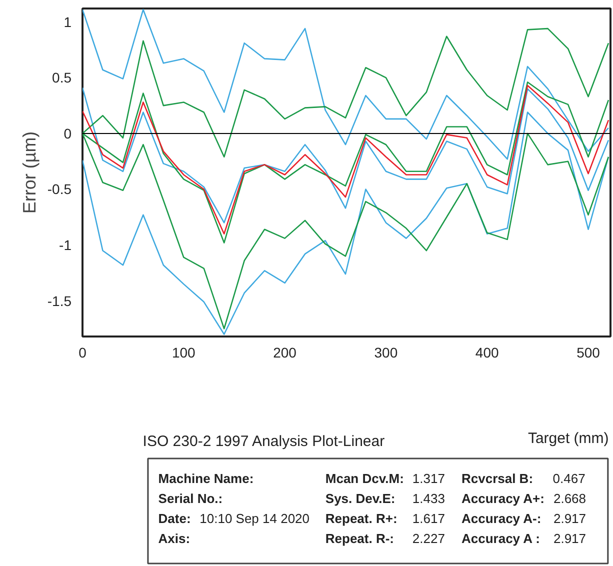  I want to click on text: Axis:, so click(174, 538).